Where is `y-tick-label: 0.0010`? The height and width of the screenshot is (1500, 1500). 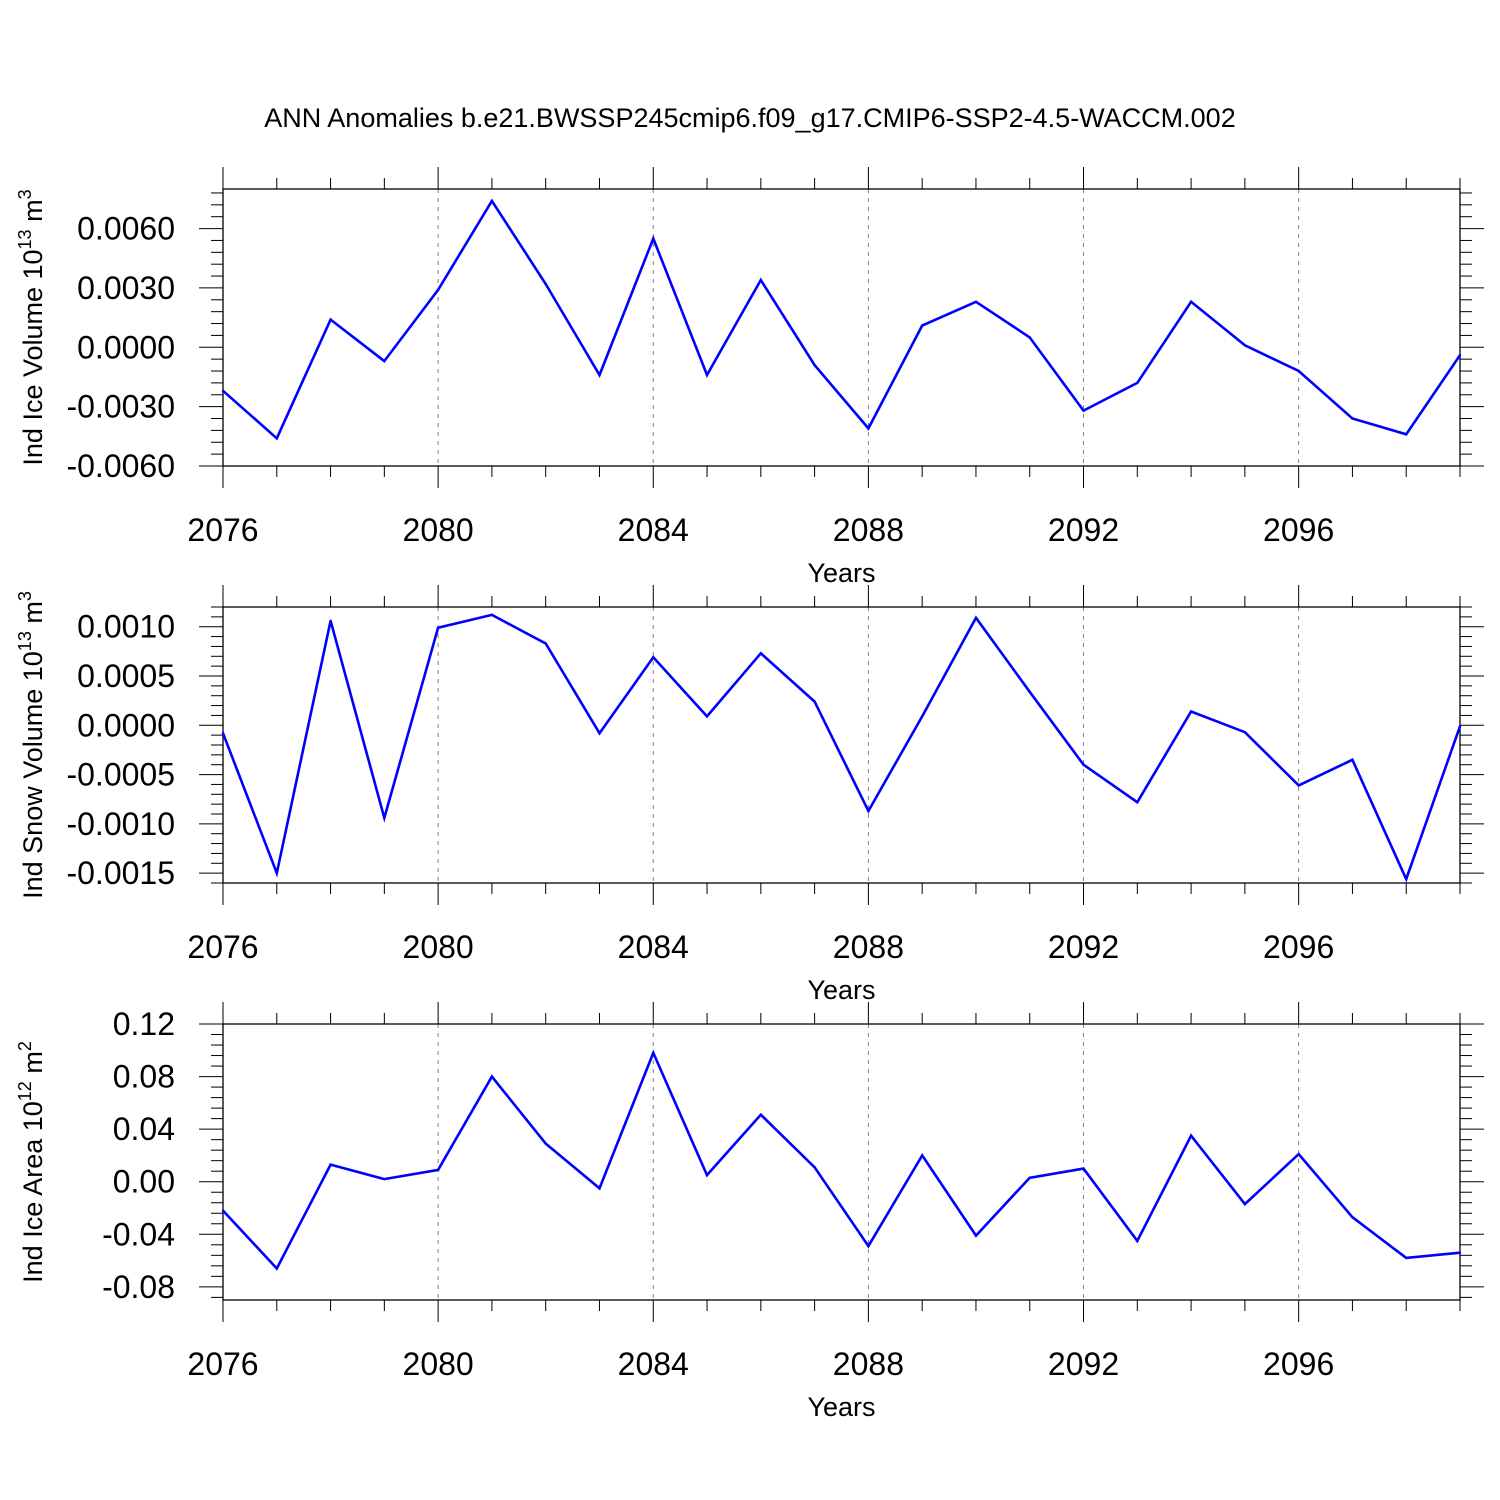 y-tick-label: 0.0010 is located at coordinates (126, 627).